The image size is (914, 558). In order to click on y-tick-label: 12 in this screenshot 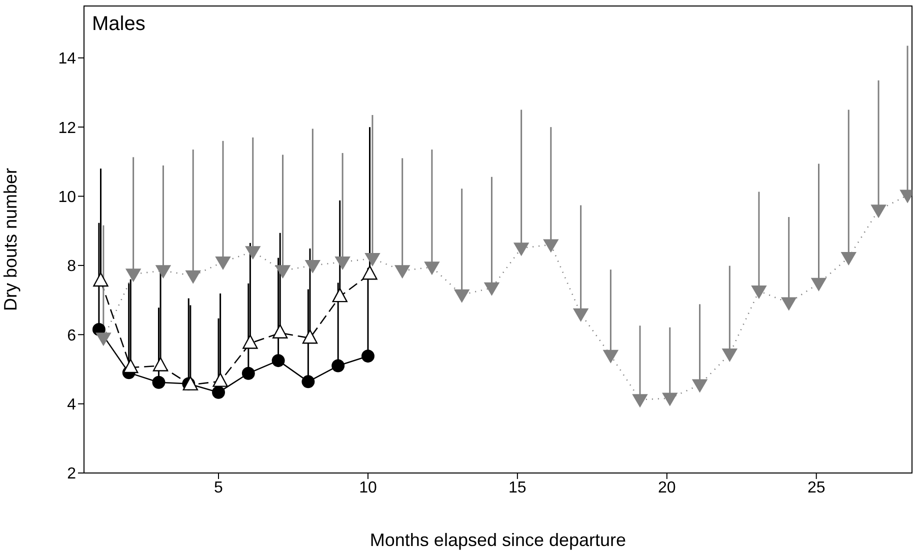, I will do `click(67, 128)`.